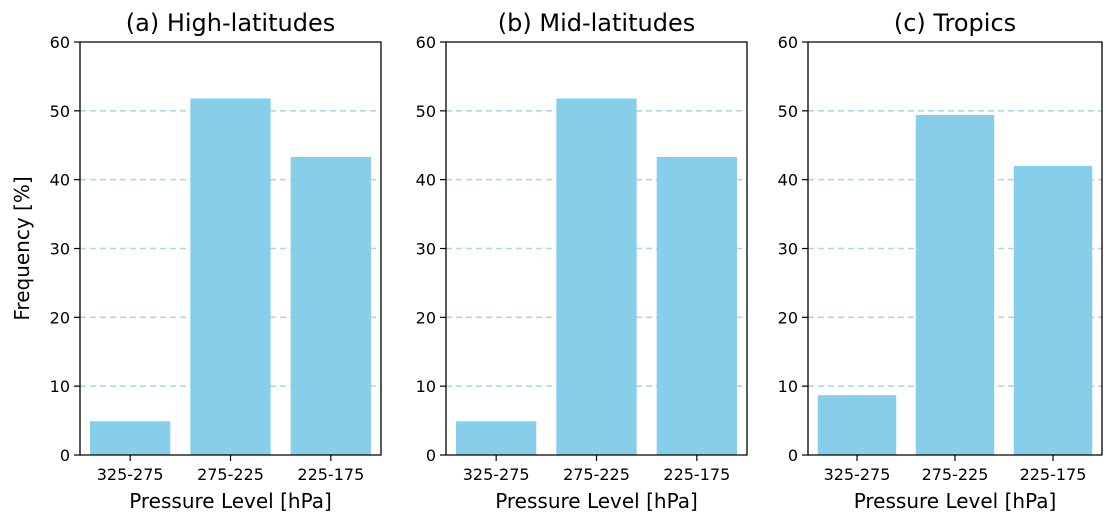 Image resolution: width=1106 pixels, height=516 pixels. Describe the element at coordinates (596, 23) in the screenshot. I see `chart-title: (b) Mid-latitudes` at that location.